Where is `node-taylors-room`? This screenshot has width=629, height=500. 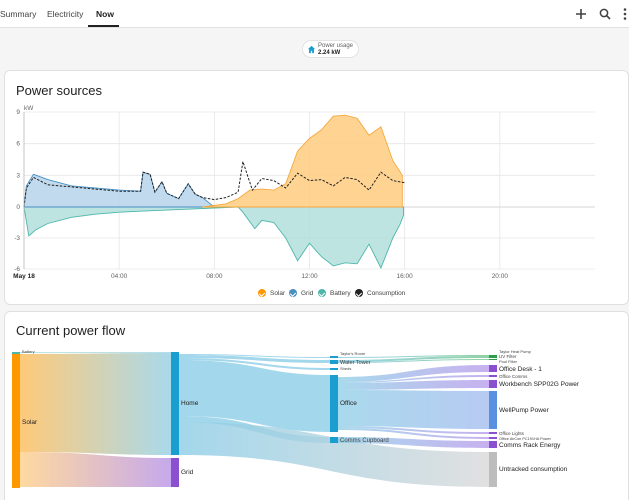 node-taylors-room is located at coordinates (334, 357).